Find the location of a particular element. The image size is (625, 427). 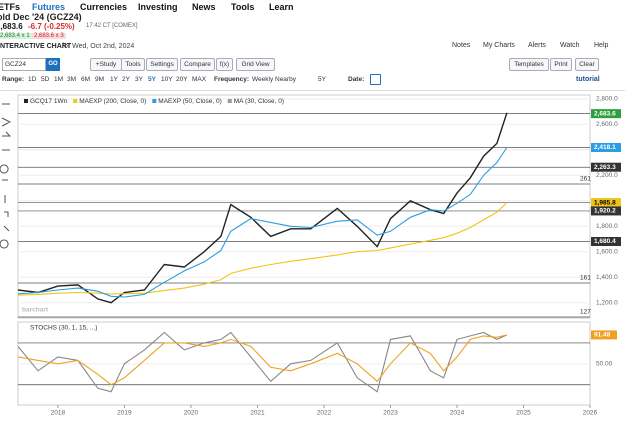

top-link: Watch is located at coordinates (570, 45).